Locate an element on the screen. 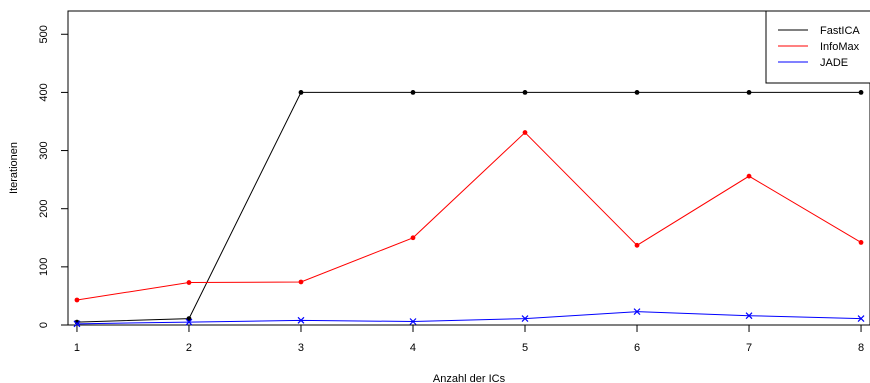 The image size is (870, 383). y-tick-label: 200 is located at coordinates (44, 209).